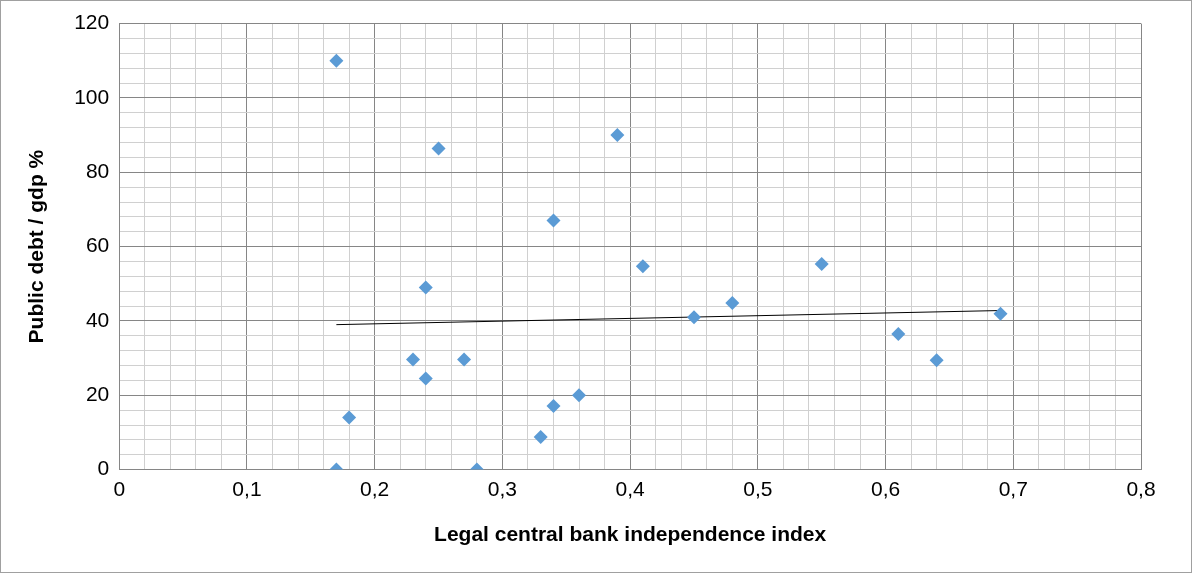 Image resolution: width=1192 pixels, height=573 pixels. What do you see at coordinates (630, 534) in the screenshot?
I see `x-axis-title: Legal central bank independence index` at bounding box center [630, 534].